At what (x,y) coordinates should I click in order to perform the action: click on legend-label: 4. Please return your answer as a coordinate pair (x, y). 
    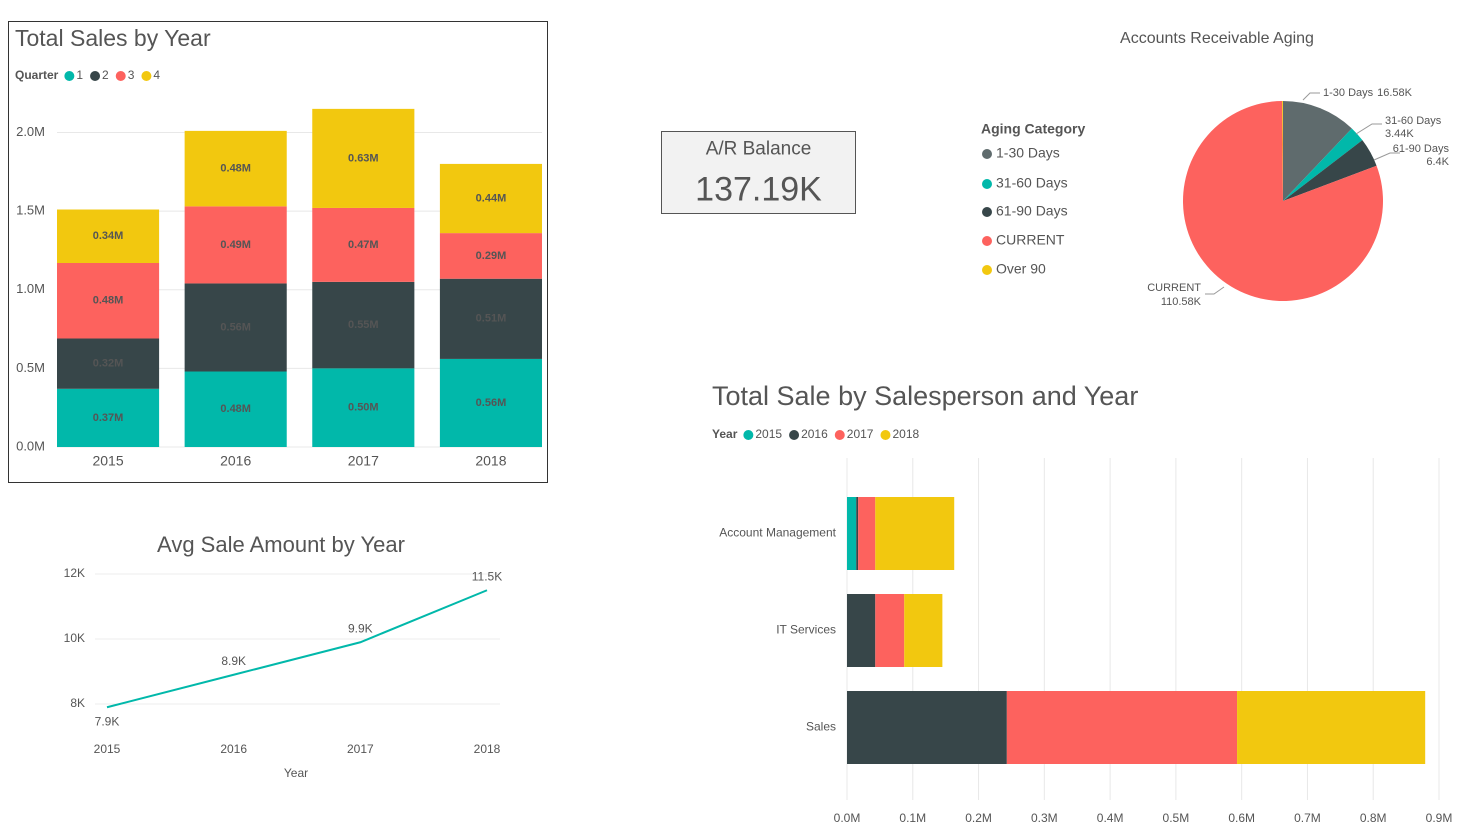
    Looking at the image, I should click on (156, 75).